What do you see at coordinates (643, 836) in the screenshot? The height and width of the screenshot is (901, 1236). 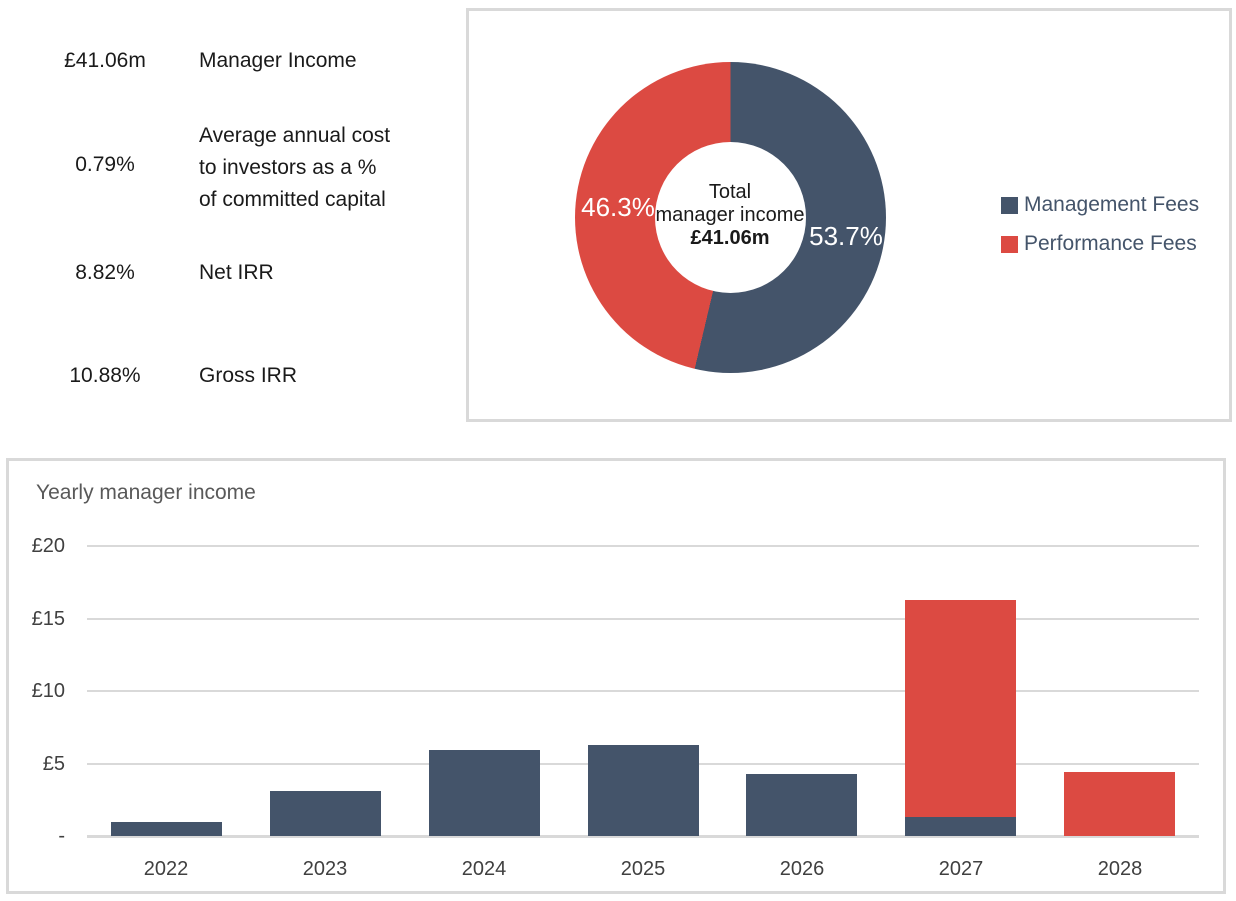 I see `x-axis-baseline` at bounding box center [643, 836].